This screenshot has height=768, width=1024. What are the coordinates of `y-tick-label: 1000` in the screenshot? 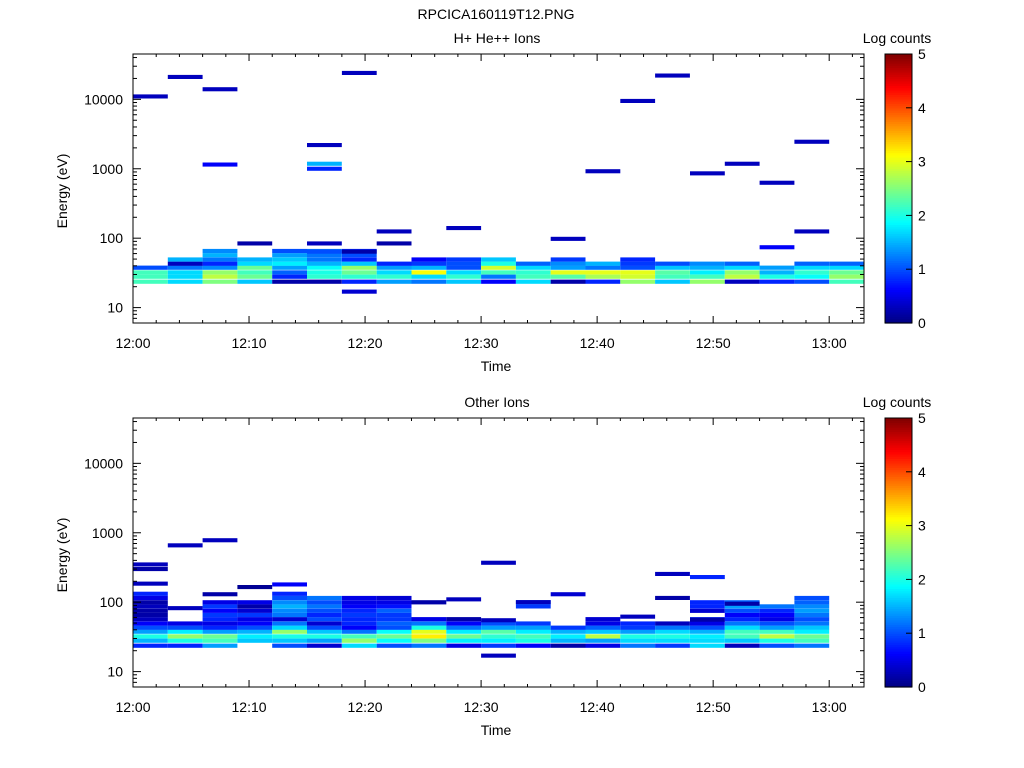 It's located at (107, 533).